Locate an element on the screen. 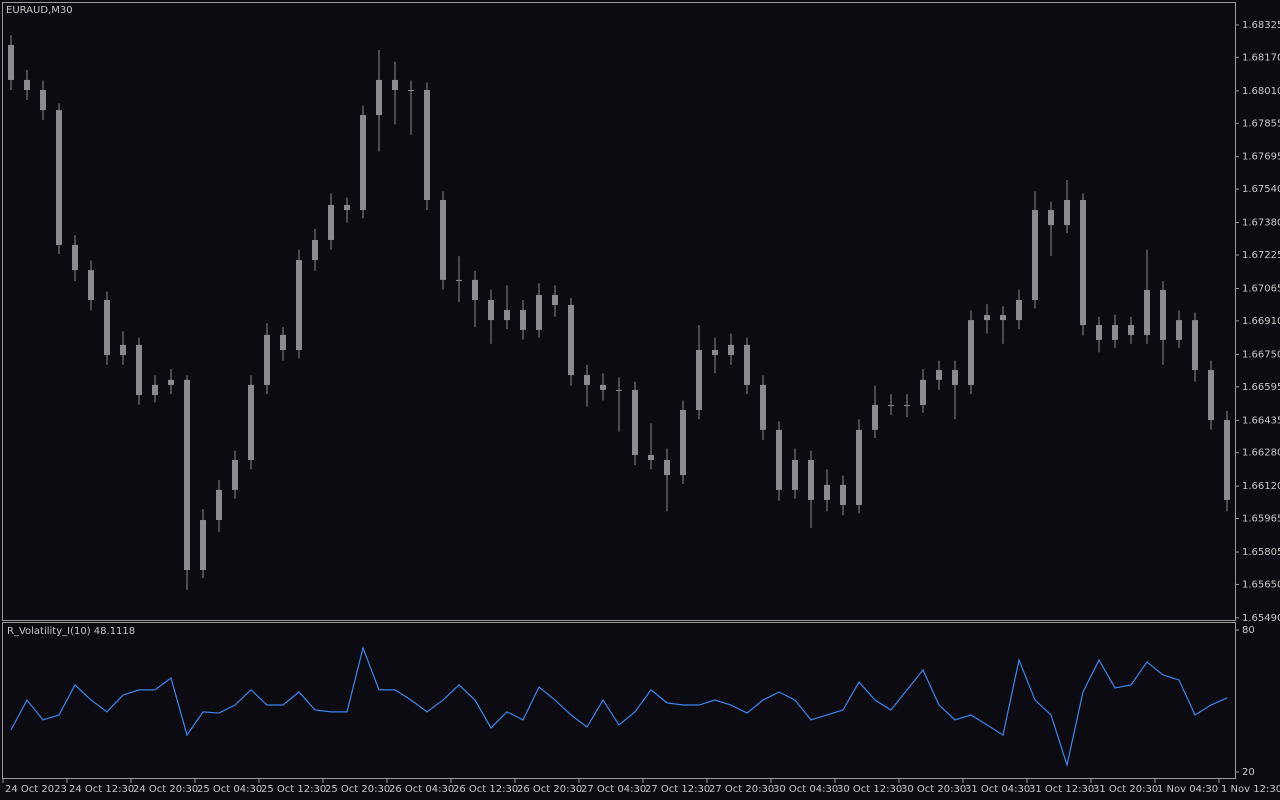  x-tick-label: 31 Oct 20:30 is located at coordinates (1125, 789).